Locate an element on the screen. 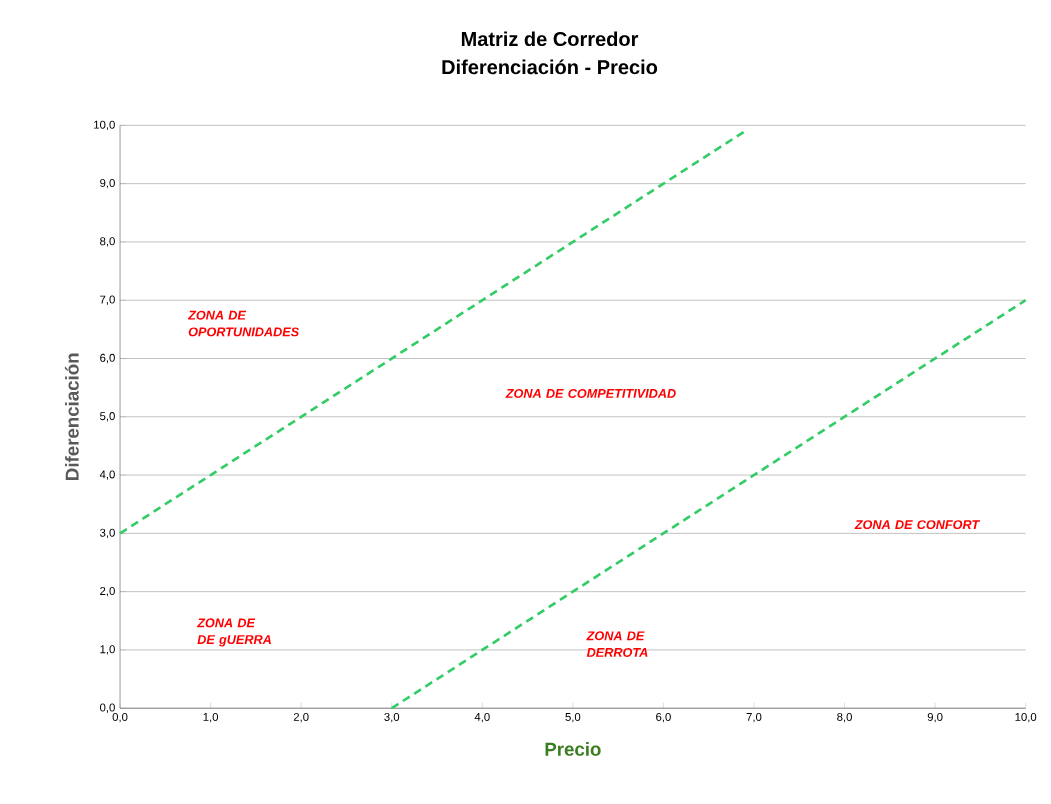  annotation: ZONA DE DERROTA is located at coordinates (617, 644).